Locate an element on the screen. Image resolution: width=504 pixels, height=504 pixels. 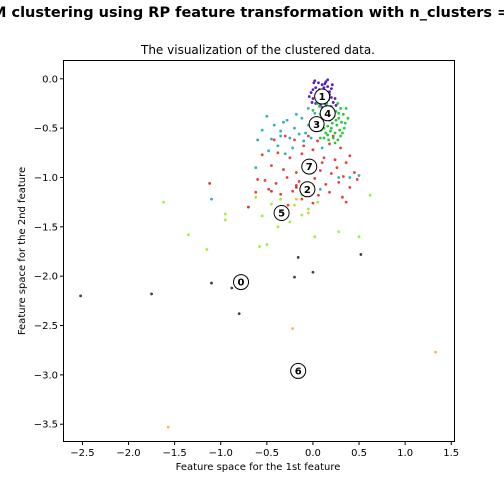
x-tick-label: 0.5 is located at coordinates (359, 453).